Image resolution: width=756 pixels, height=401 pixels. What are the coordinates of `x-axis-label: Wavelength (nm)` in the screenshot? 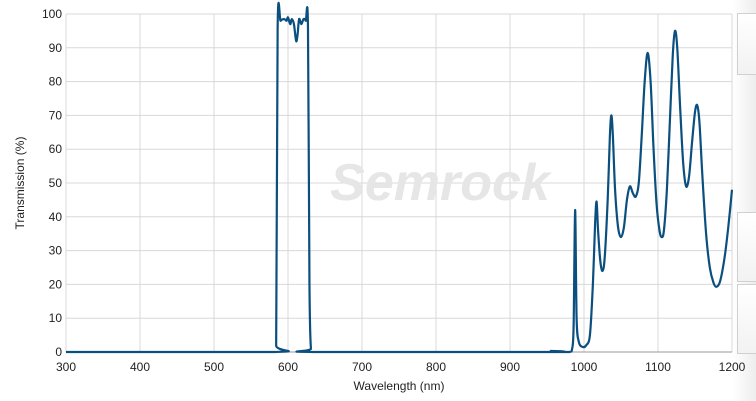 It's located at (399, 386).